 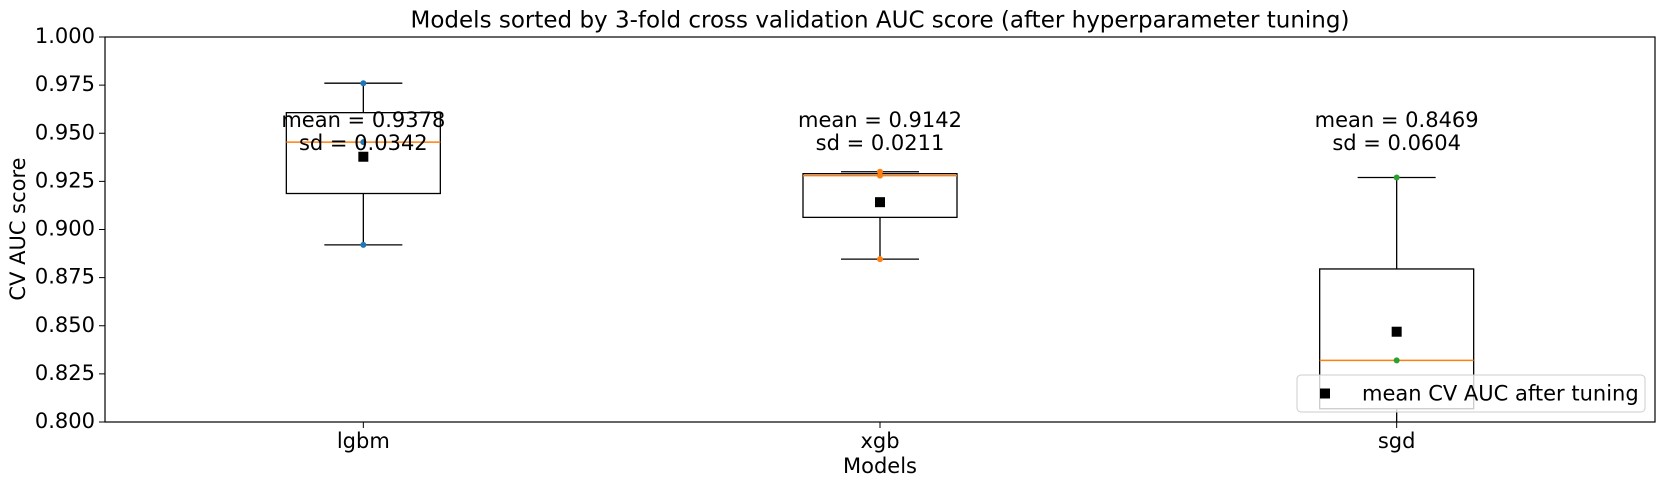 What do you see at coordinates (363, 441) in the screenshot?
I see `x-tick-label: lgbm` at bounding box center [363, 441].